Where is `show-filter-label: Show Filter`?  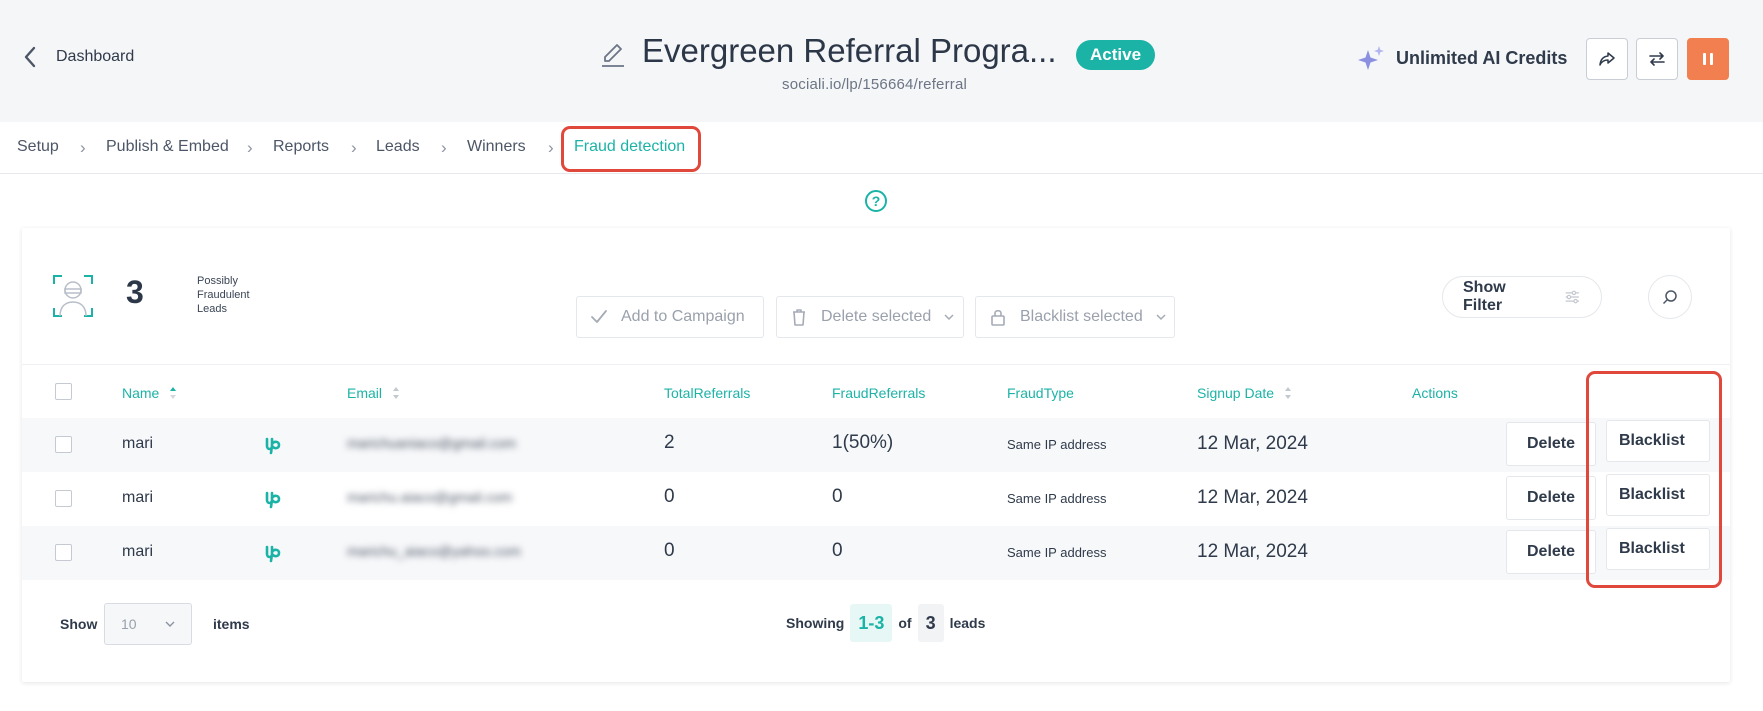
show-filter-label: Show Filter is located at coordinates (1484, 296).